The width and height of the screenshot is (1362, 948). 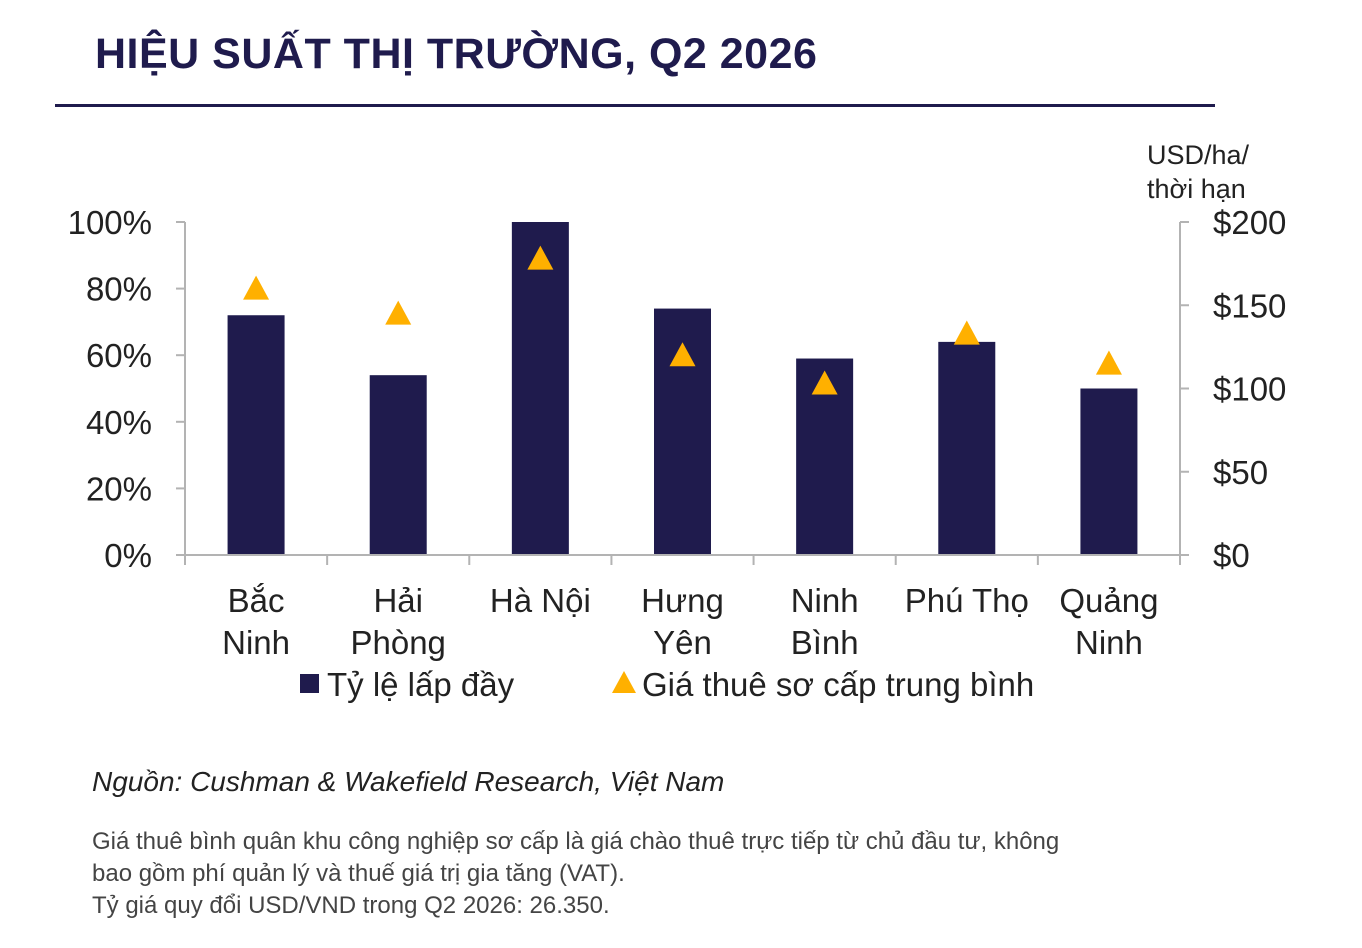 I want to click on category-label-line: Bắc, so click(x=256, y=600).